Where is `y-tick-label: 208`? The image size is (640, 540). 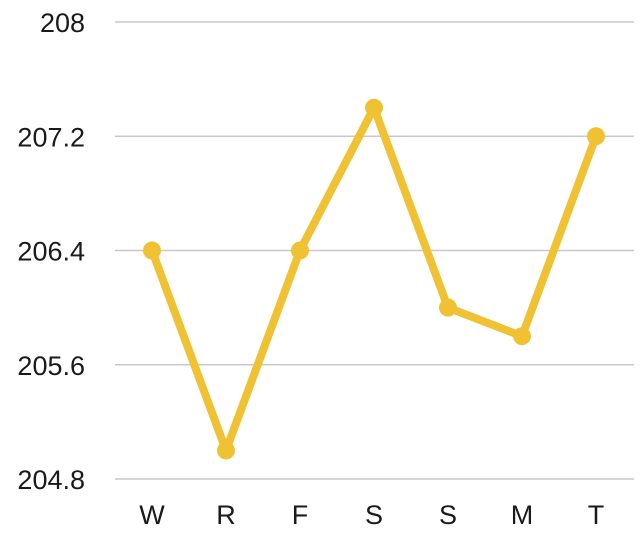
y-tick-label: 208 is located at coordinates (62, 23).